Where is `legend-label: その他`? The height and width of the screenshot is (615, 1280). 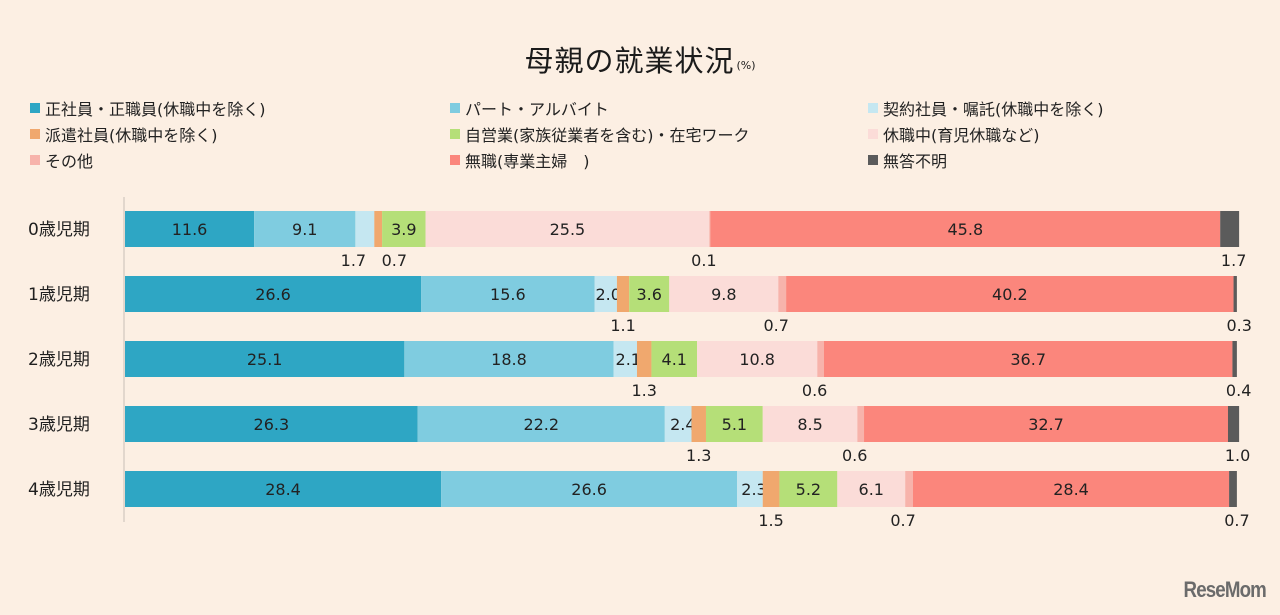 legend-label: その他 is located at coordinates (69, 161).